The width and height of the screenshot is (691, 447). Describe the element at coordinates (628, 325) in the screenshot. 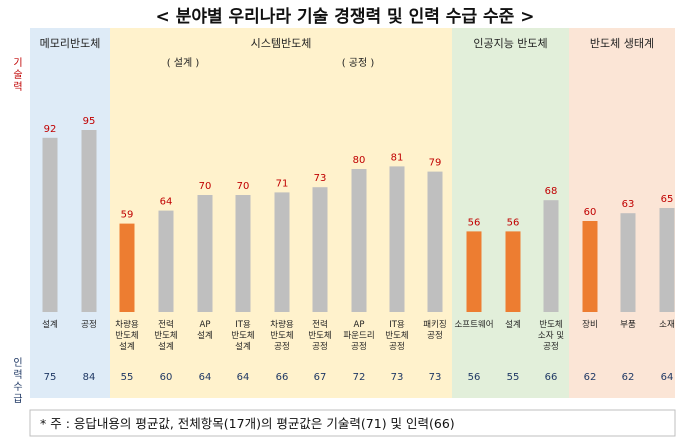

I see `tick-label: 부품` at that location.